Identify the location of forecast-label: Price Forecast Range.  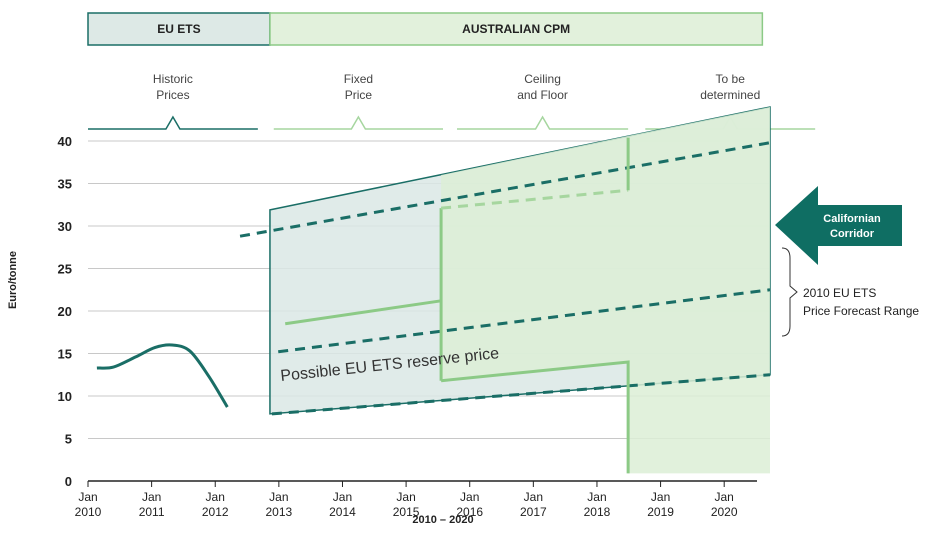
(861, 311).